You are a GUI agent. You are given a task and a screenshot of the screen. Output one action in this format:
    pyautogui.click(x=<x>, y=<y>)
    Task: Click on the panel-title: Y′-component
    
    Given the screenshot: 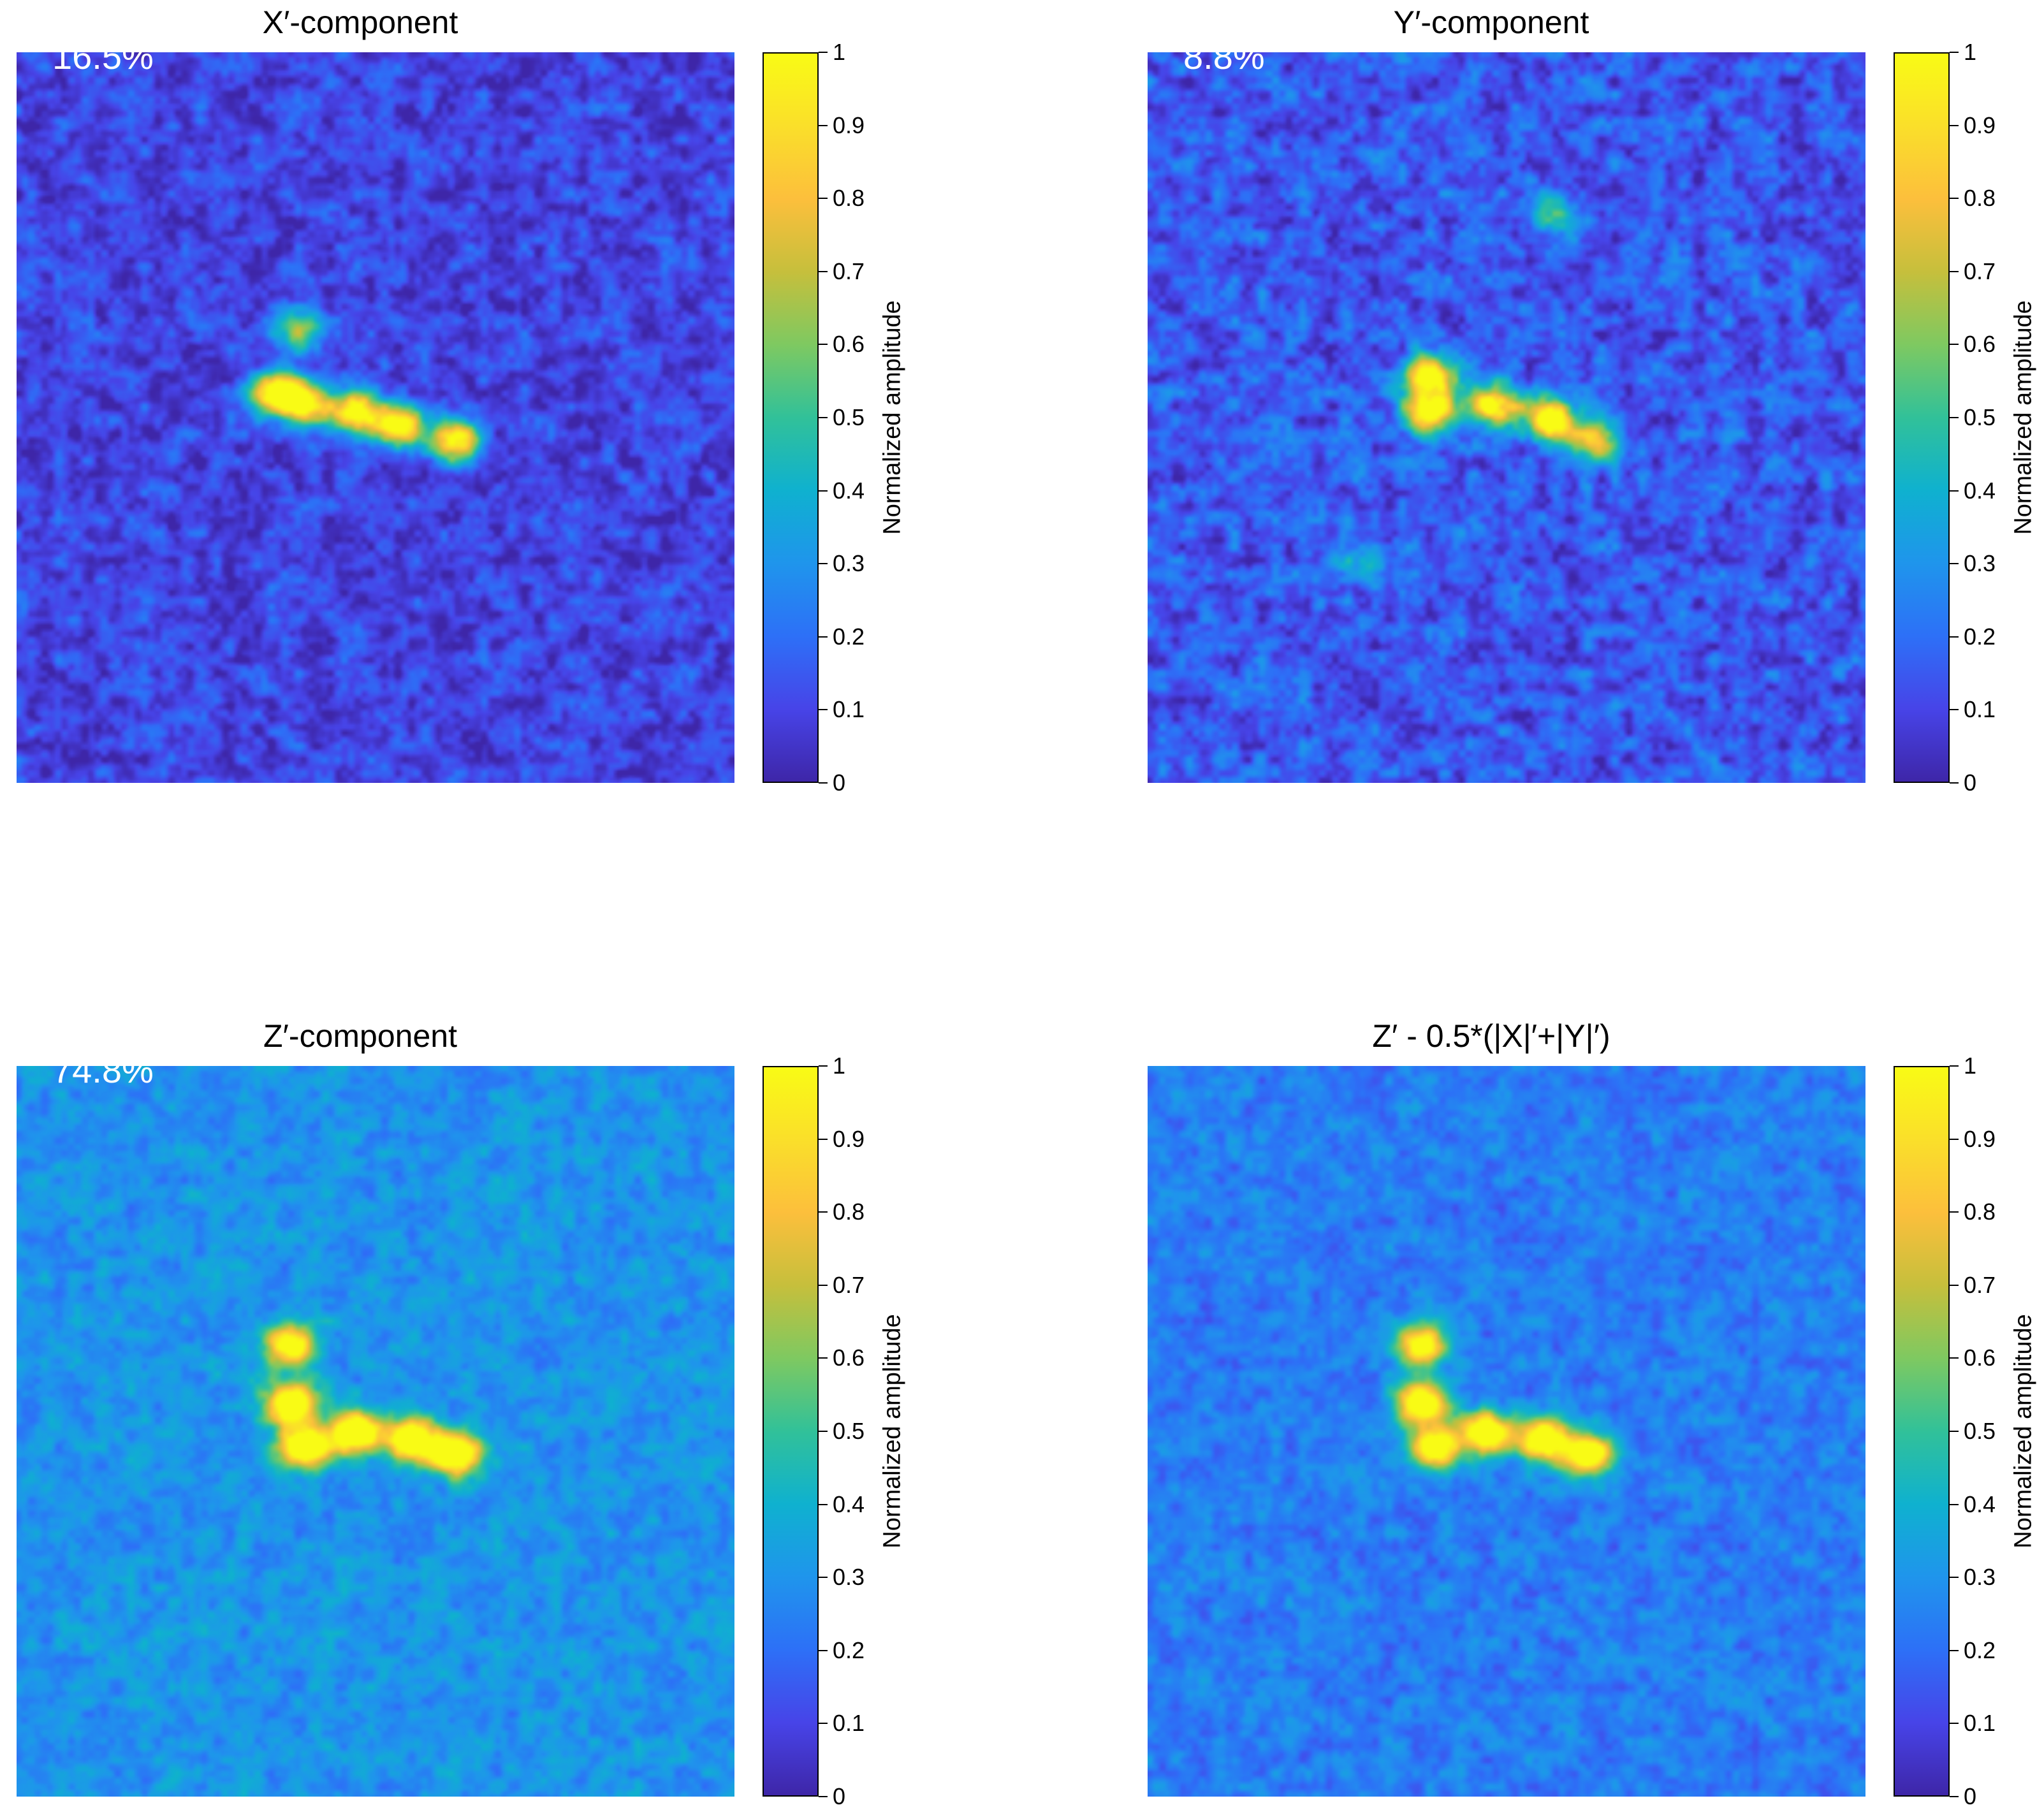 What is the action you would take?
    pyautogui.click(x=1491, y=22)
    